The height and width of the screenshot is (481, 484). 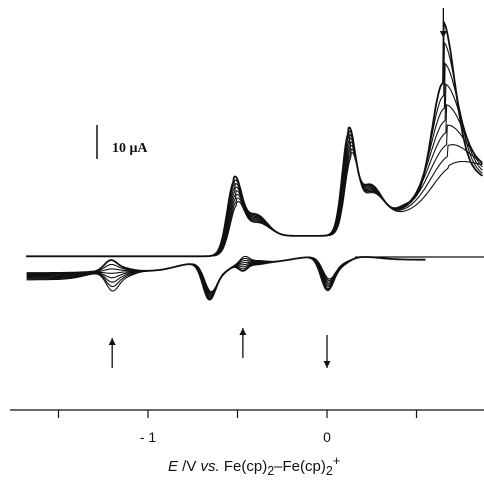 What do you see at coordinates (271, 471) in the screenshot?
I see `xlabel-sub-1: 2` at bounding box center [271, 471].